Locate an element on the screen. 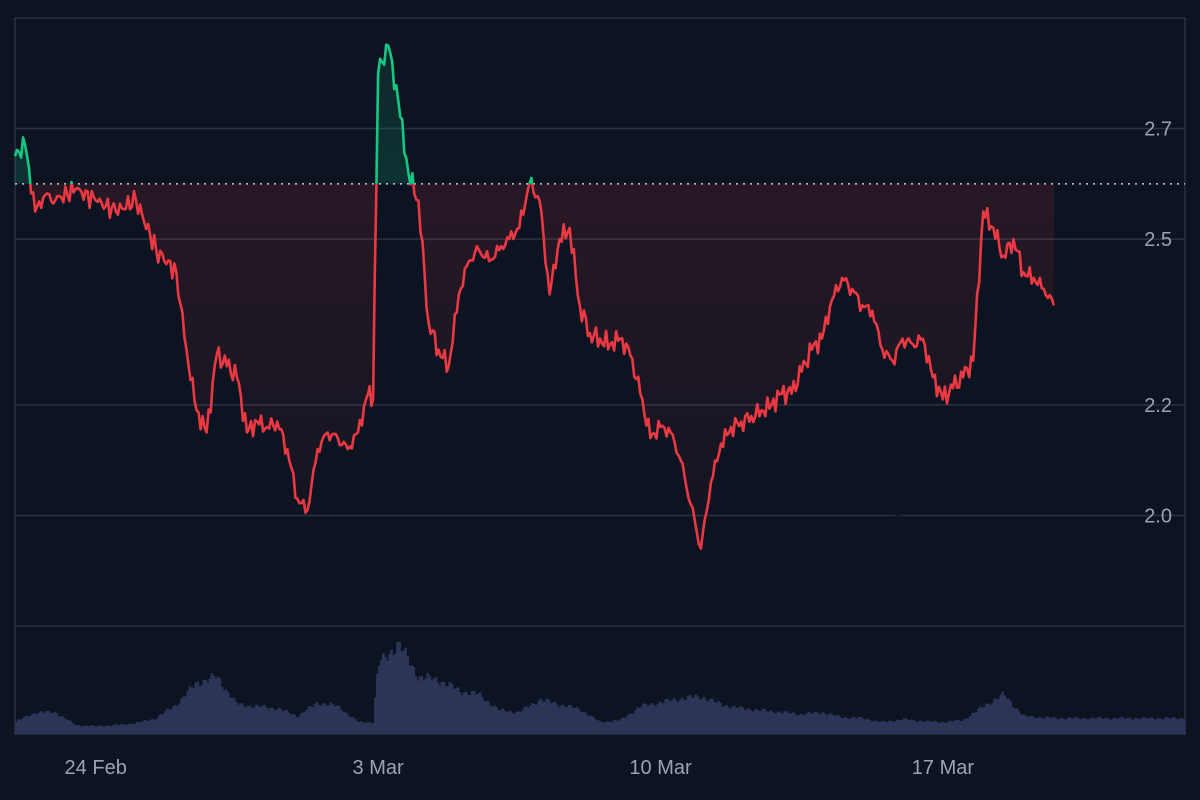  x-tick-label: 17 Mar is located at coordinates (943, 768).